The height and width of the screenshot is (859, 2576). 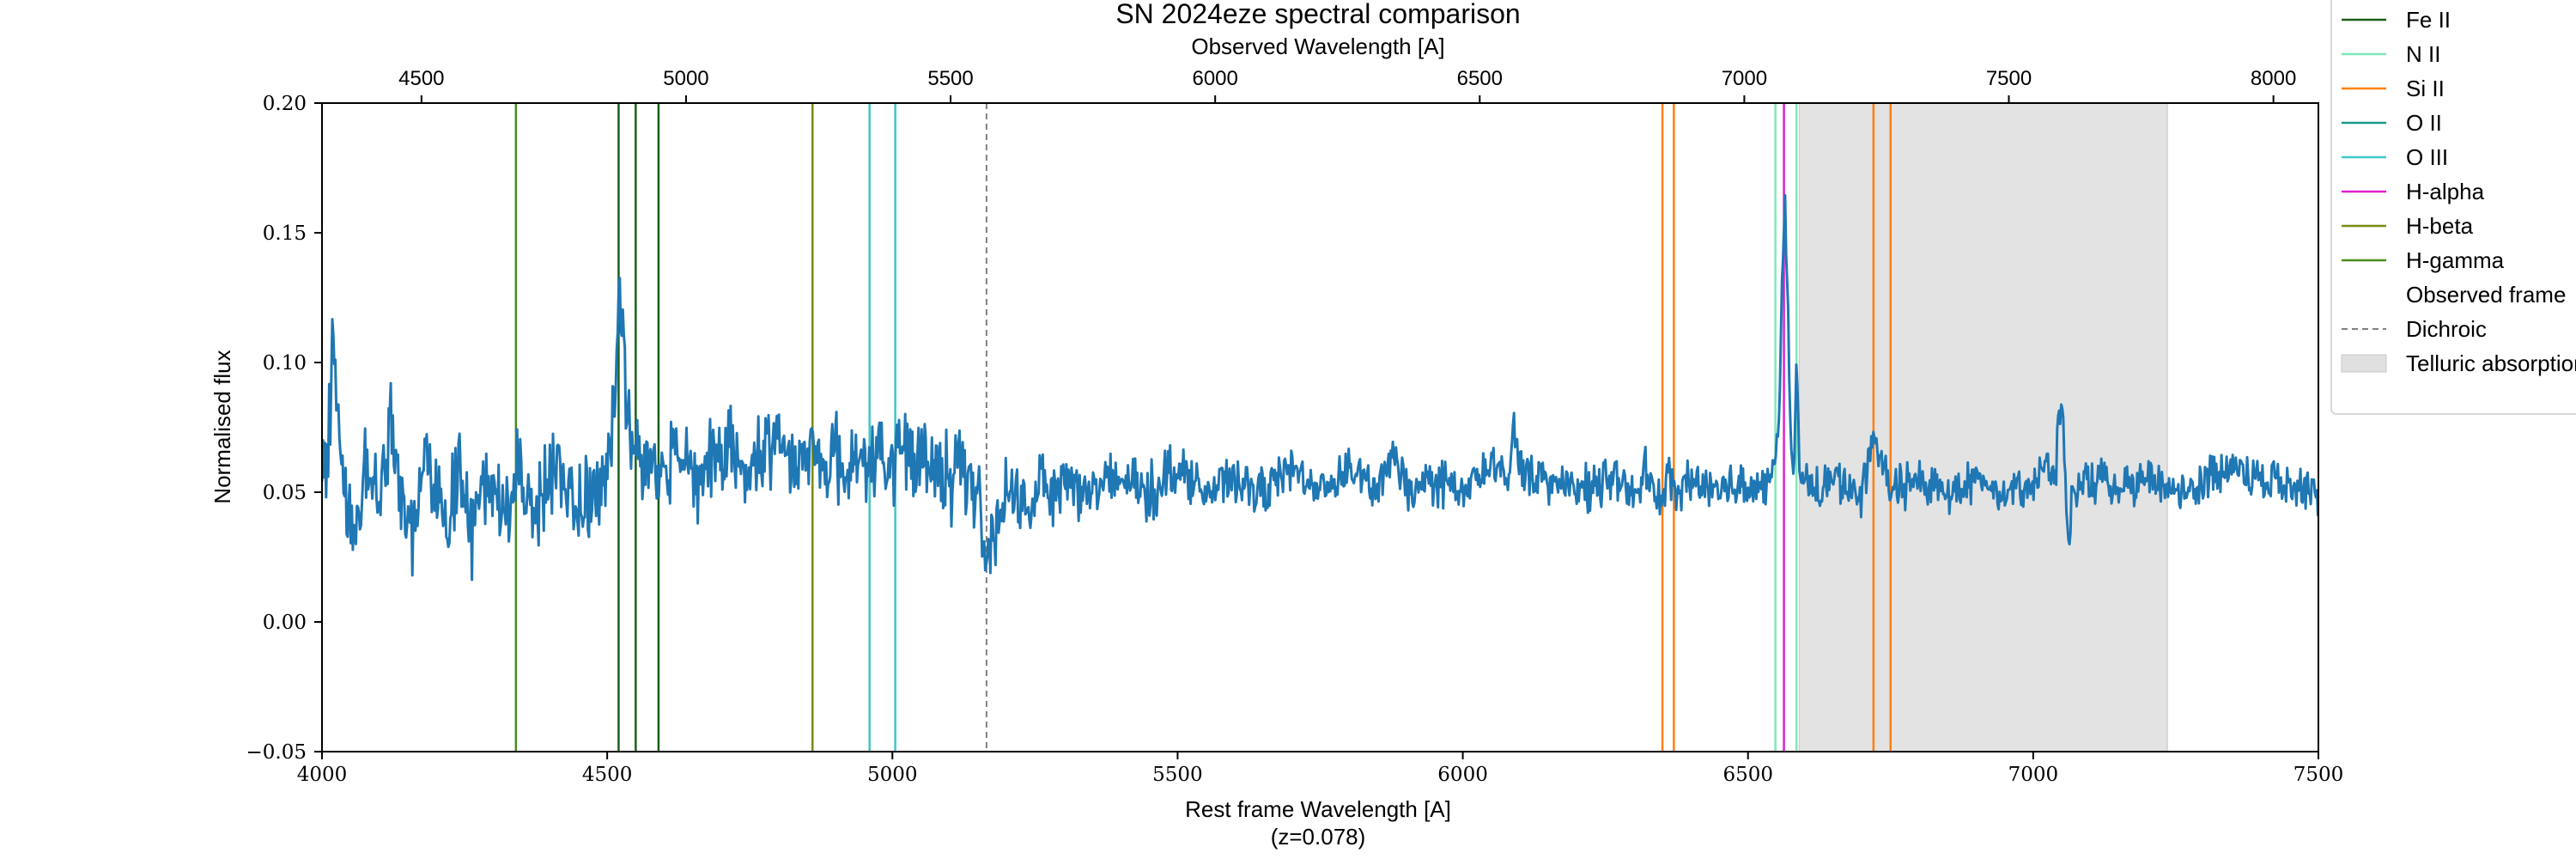 I want to click on x-axis-label: Rest frame Wavelength [A], so click(x=1318, y=809).